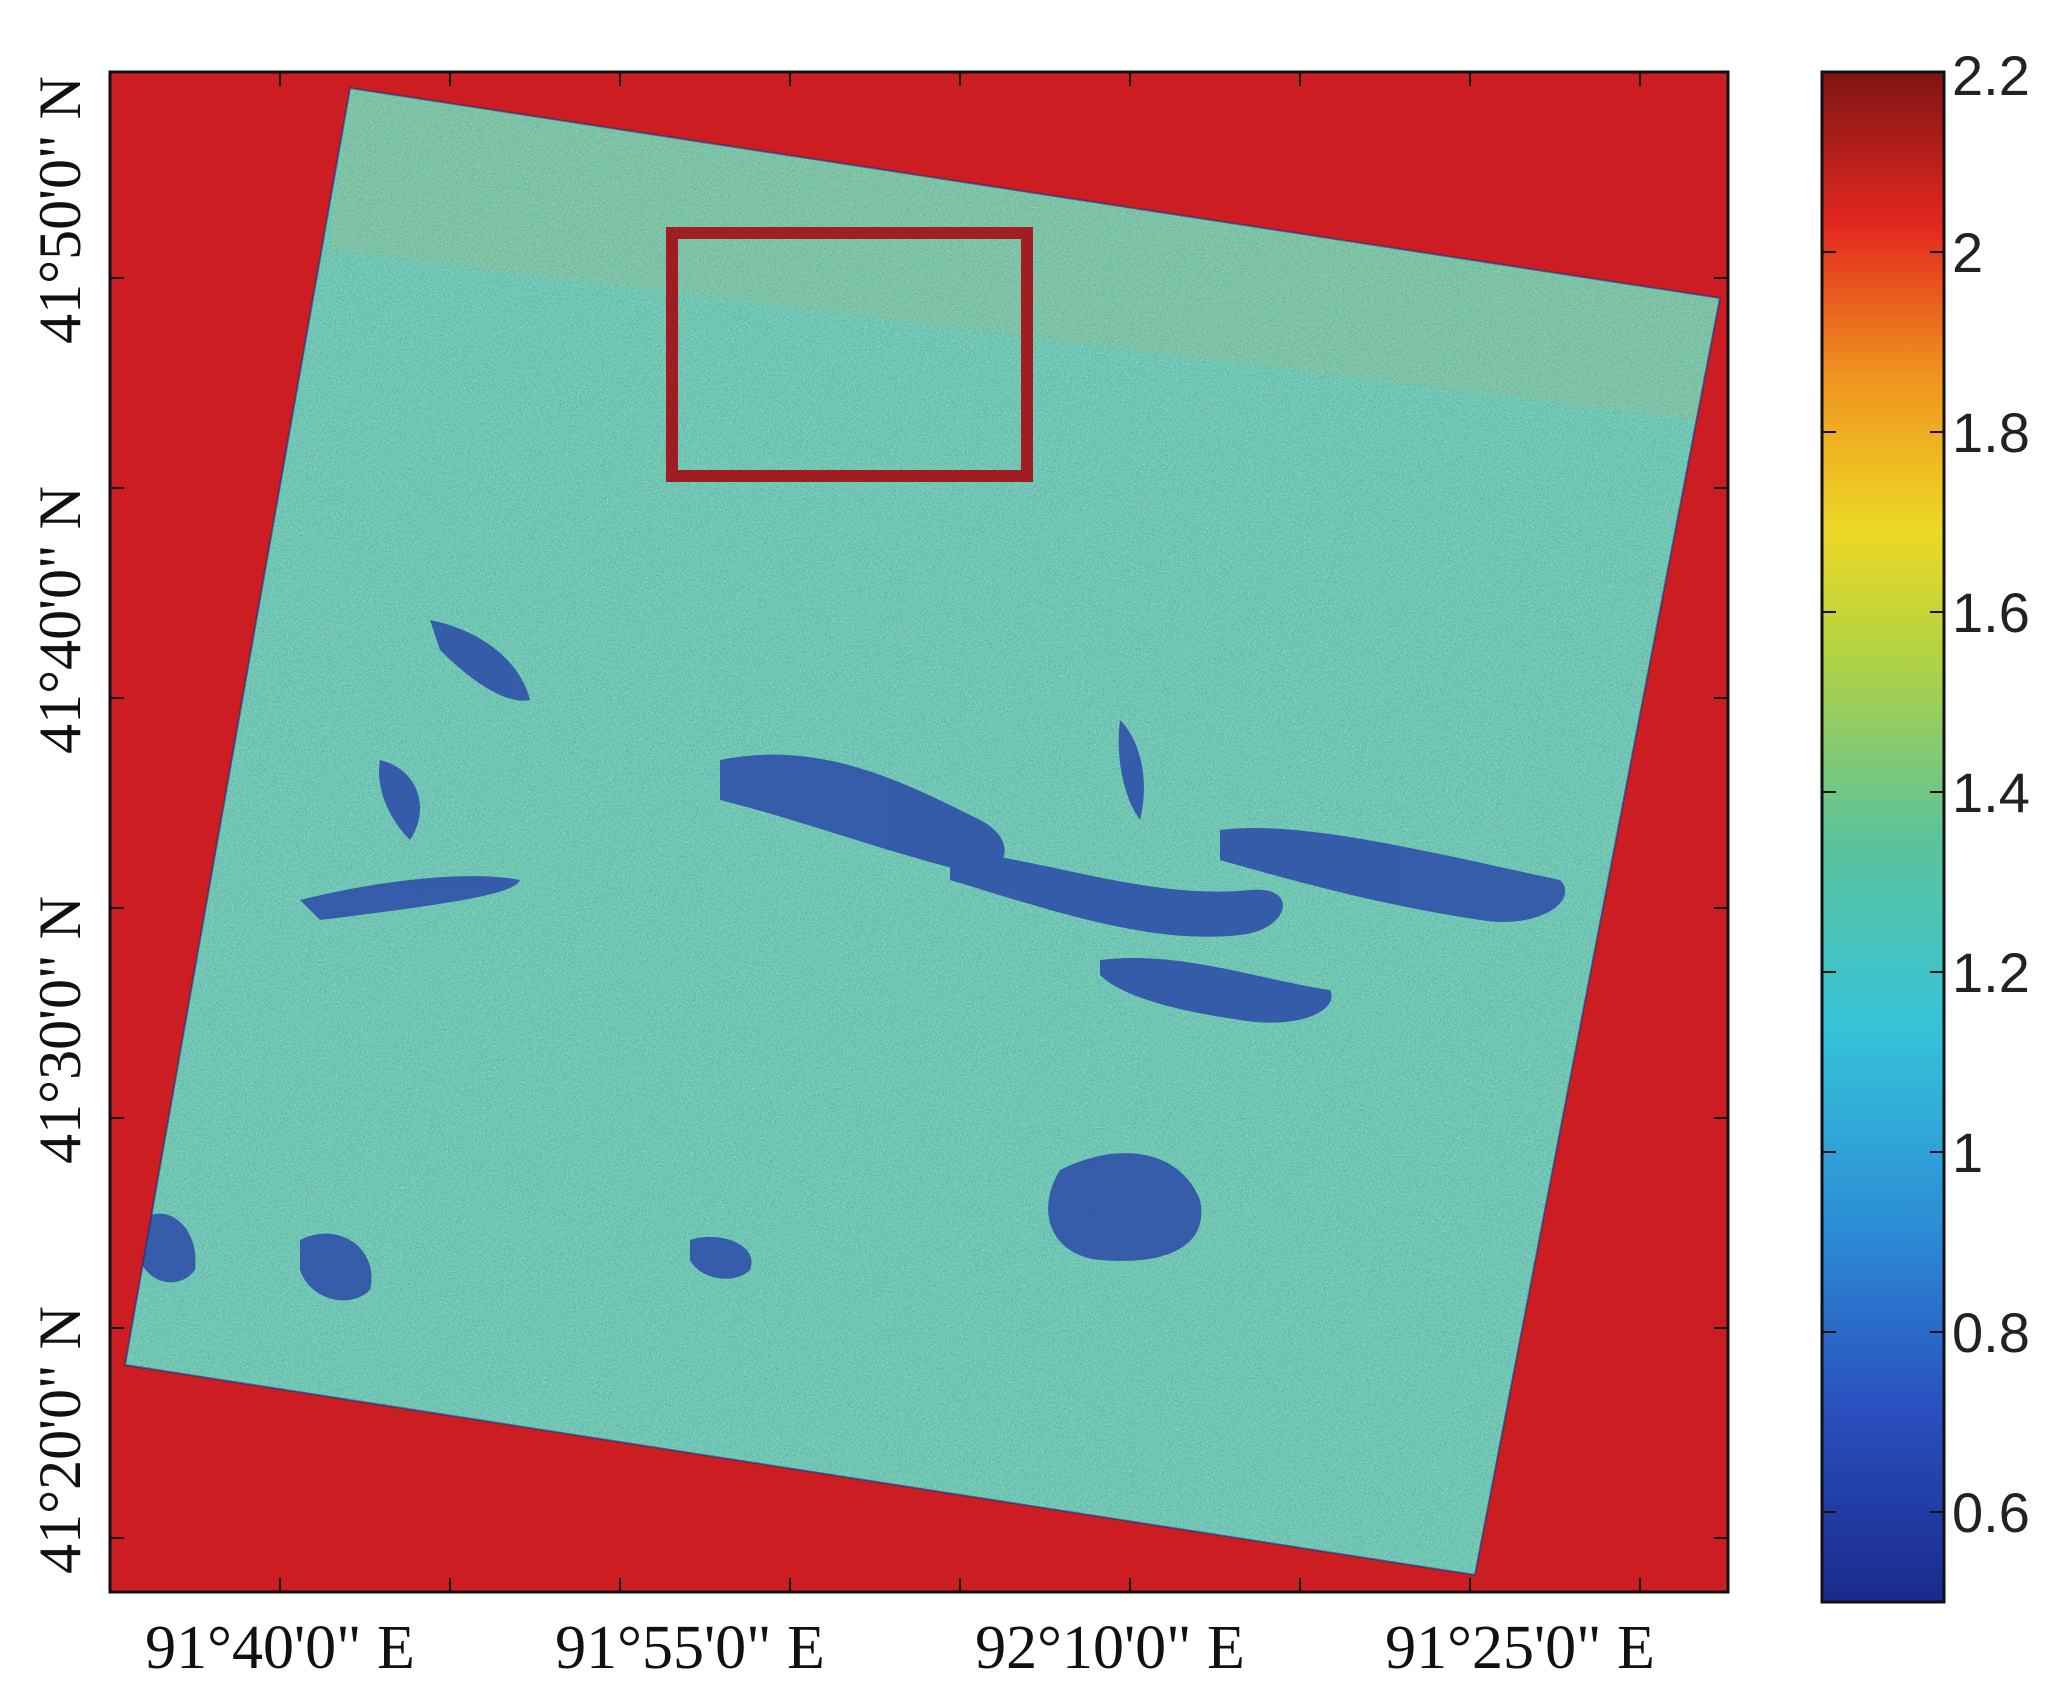 The width and height of the screenshot is (2067, 1704). What do you see at coordinates (1967, 252) in the screenshot?
I see `colorbar-tick-label: 2` at bounding box center [1967, 252].